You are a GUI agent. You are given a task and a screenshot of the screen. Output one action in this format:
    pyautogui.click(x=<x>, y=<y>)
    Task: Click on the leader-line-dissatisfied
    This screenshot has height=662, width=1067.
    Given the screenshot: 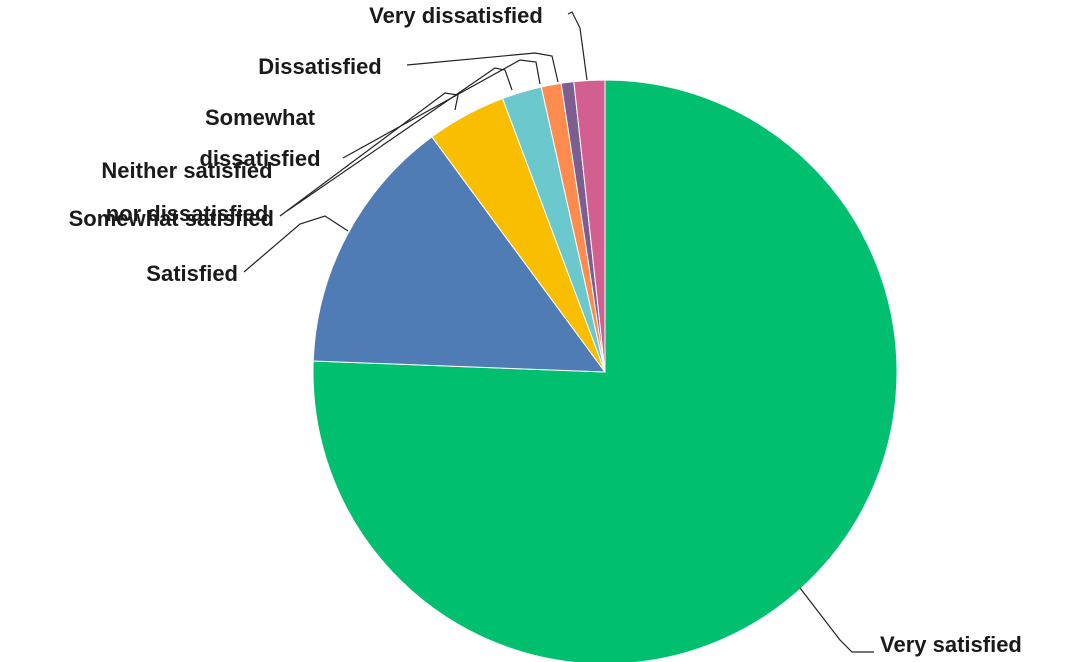 What is the action you would take?
    pyautogui.click(x=482, y=67)
    